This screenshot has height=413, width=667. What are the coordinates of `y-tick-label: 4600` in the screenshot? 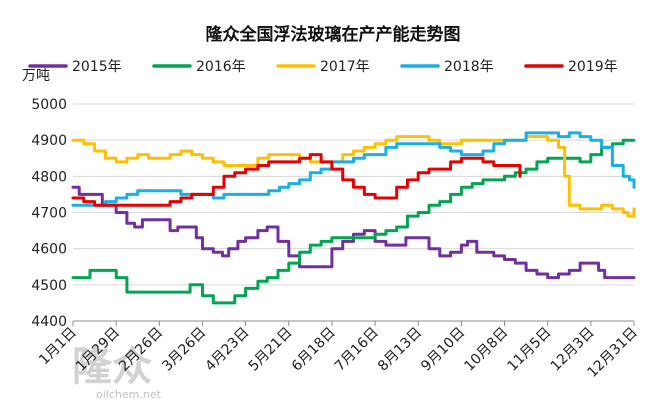 It's located at (49, 250).